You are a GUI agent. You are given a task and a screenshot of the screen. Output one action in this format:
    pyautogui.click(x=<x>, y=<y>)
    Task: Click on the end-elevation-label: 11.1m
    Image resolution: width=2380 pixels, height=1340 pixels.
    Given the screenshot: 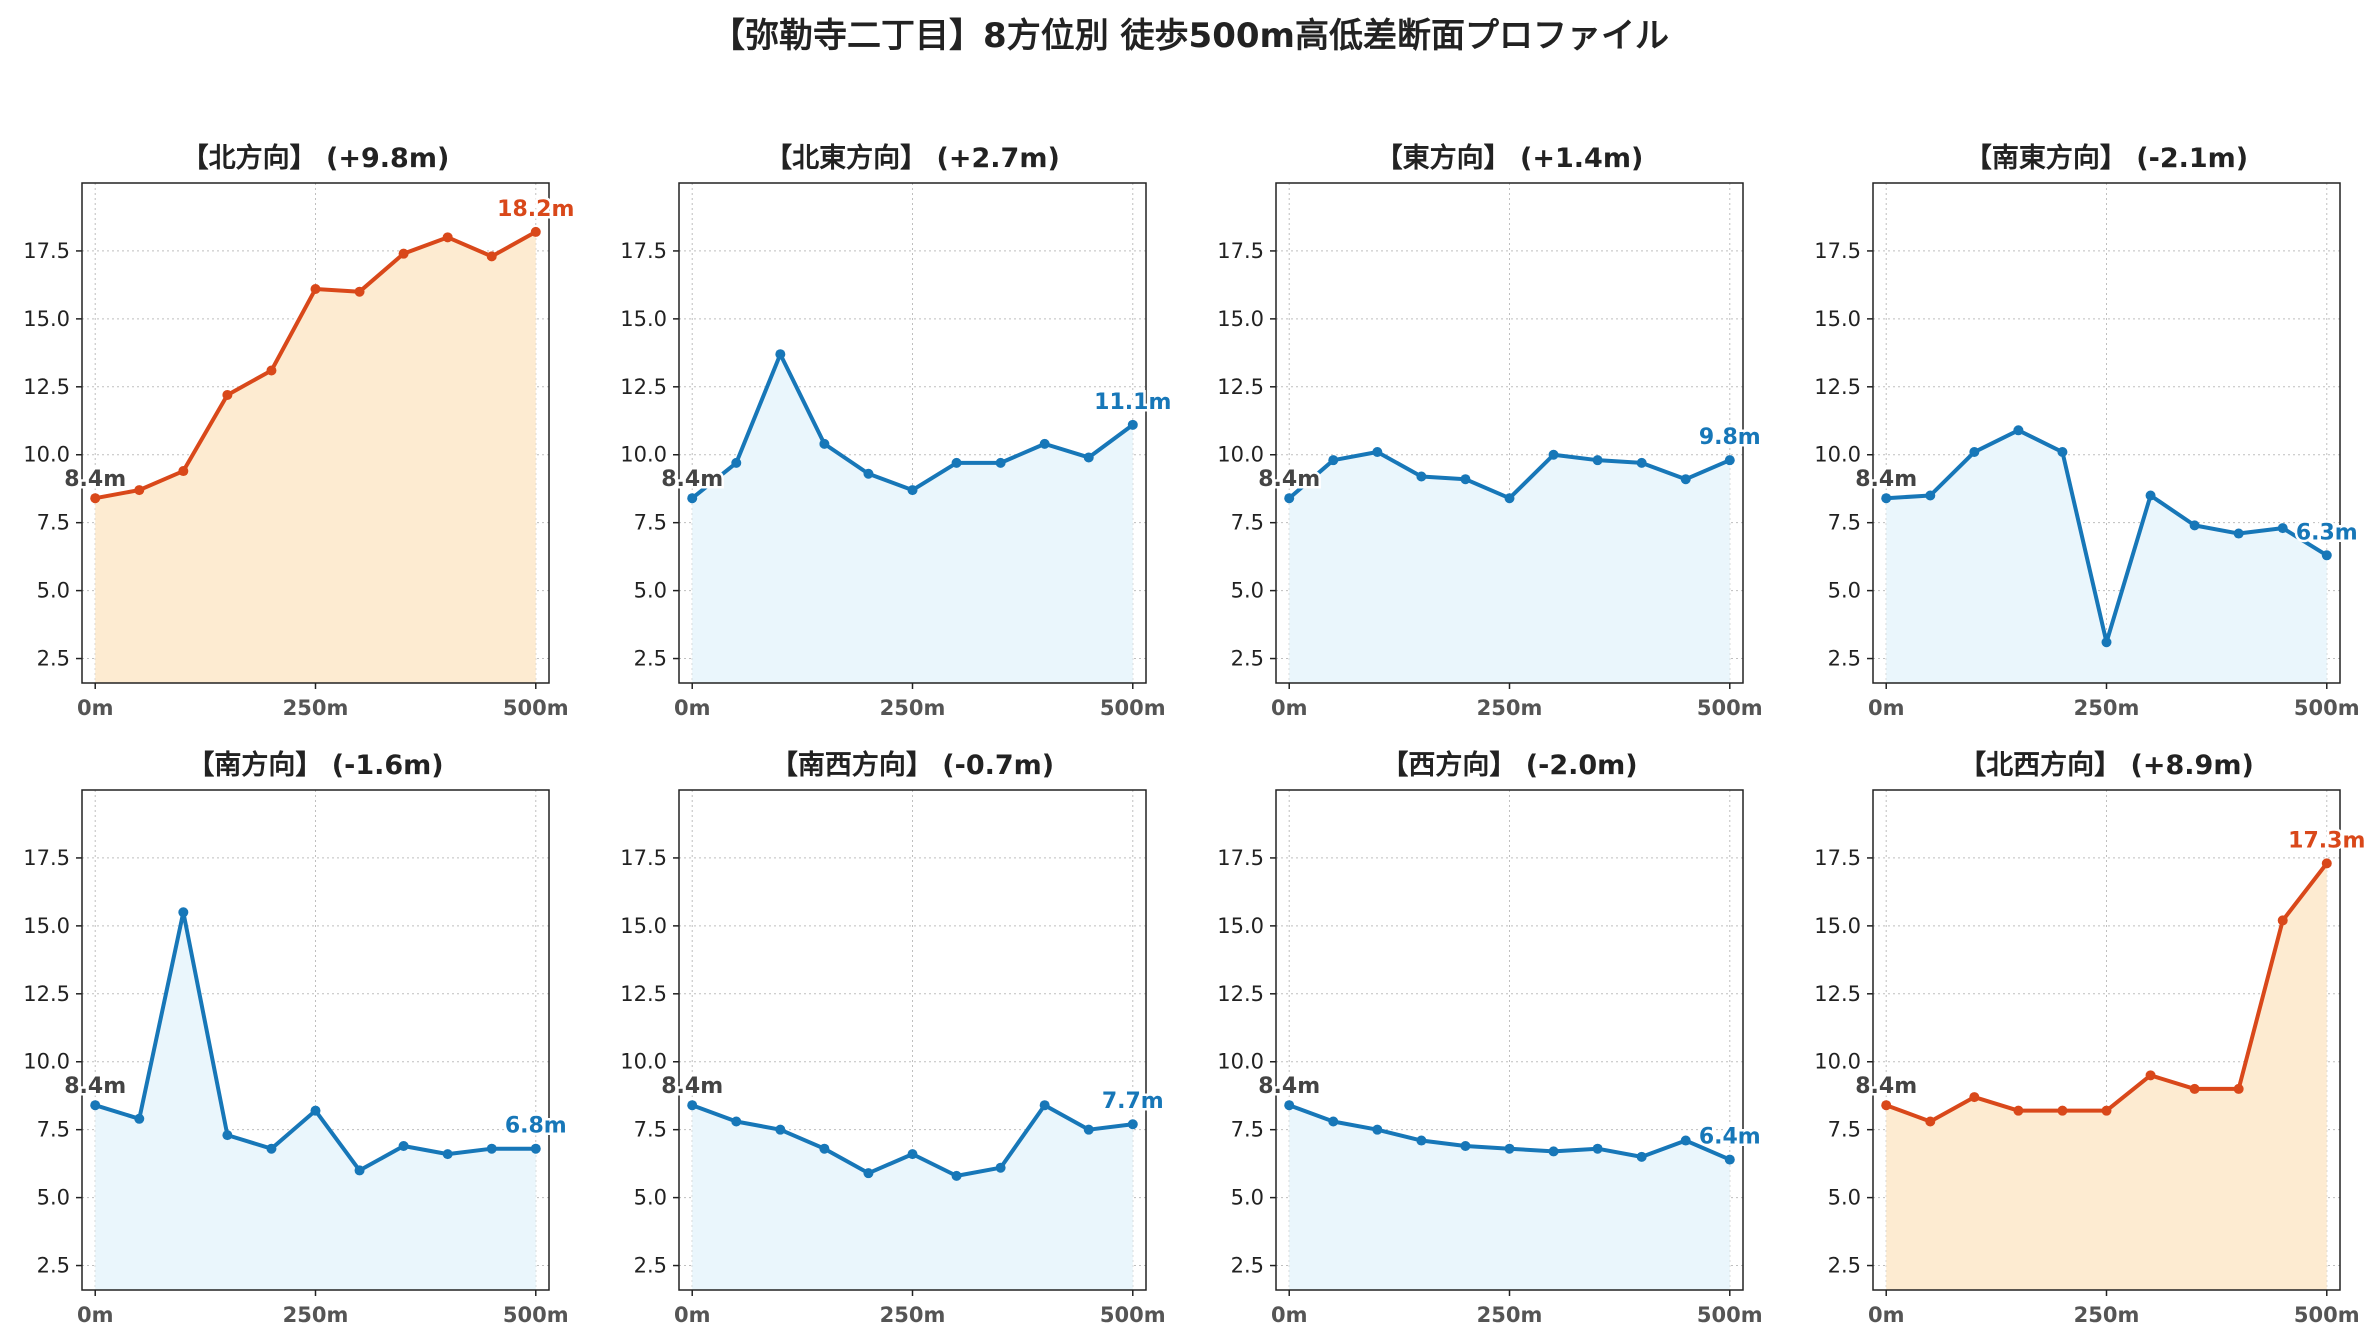 What is the action you would take?
    pyautogui.click(x=1132, y=402)
    